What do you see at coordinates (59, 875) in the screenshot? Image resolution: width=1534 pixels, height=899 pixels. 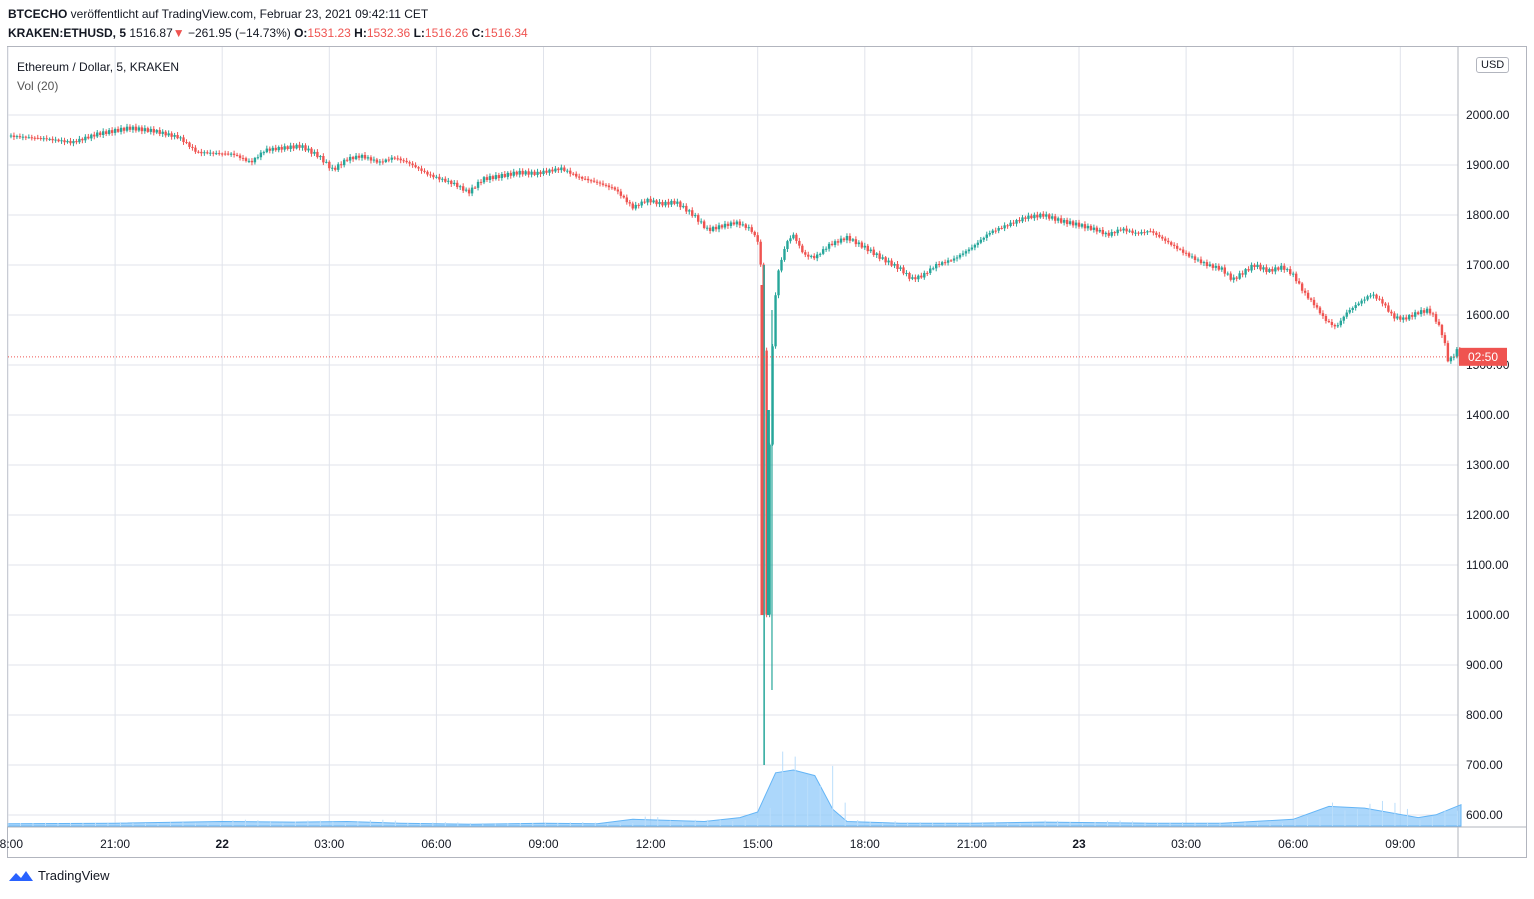 I see `footer-brand: TradingView` at bounding box center [59, 875].